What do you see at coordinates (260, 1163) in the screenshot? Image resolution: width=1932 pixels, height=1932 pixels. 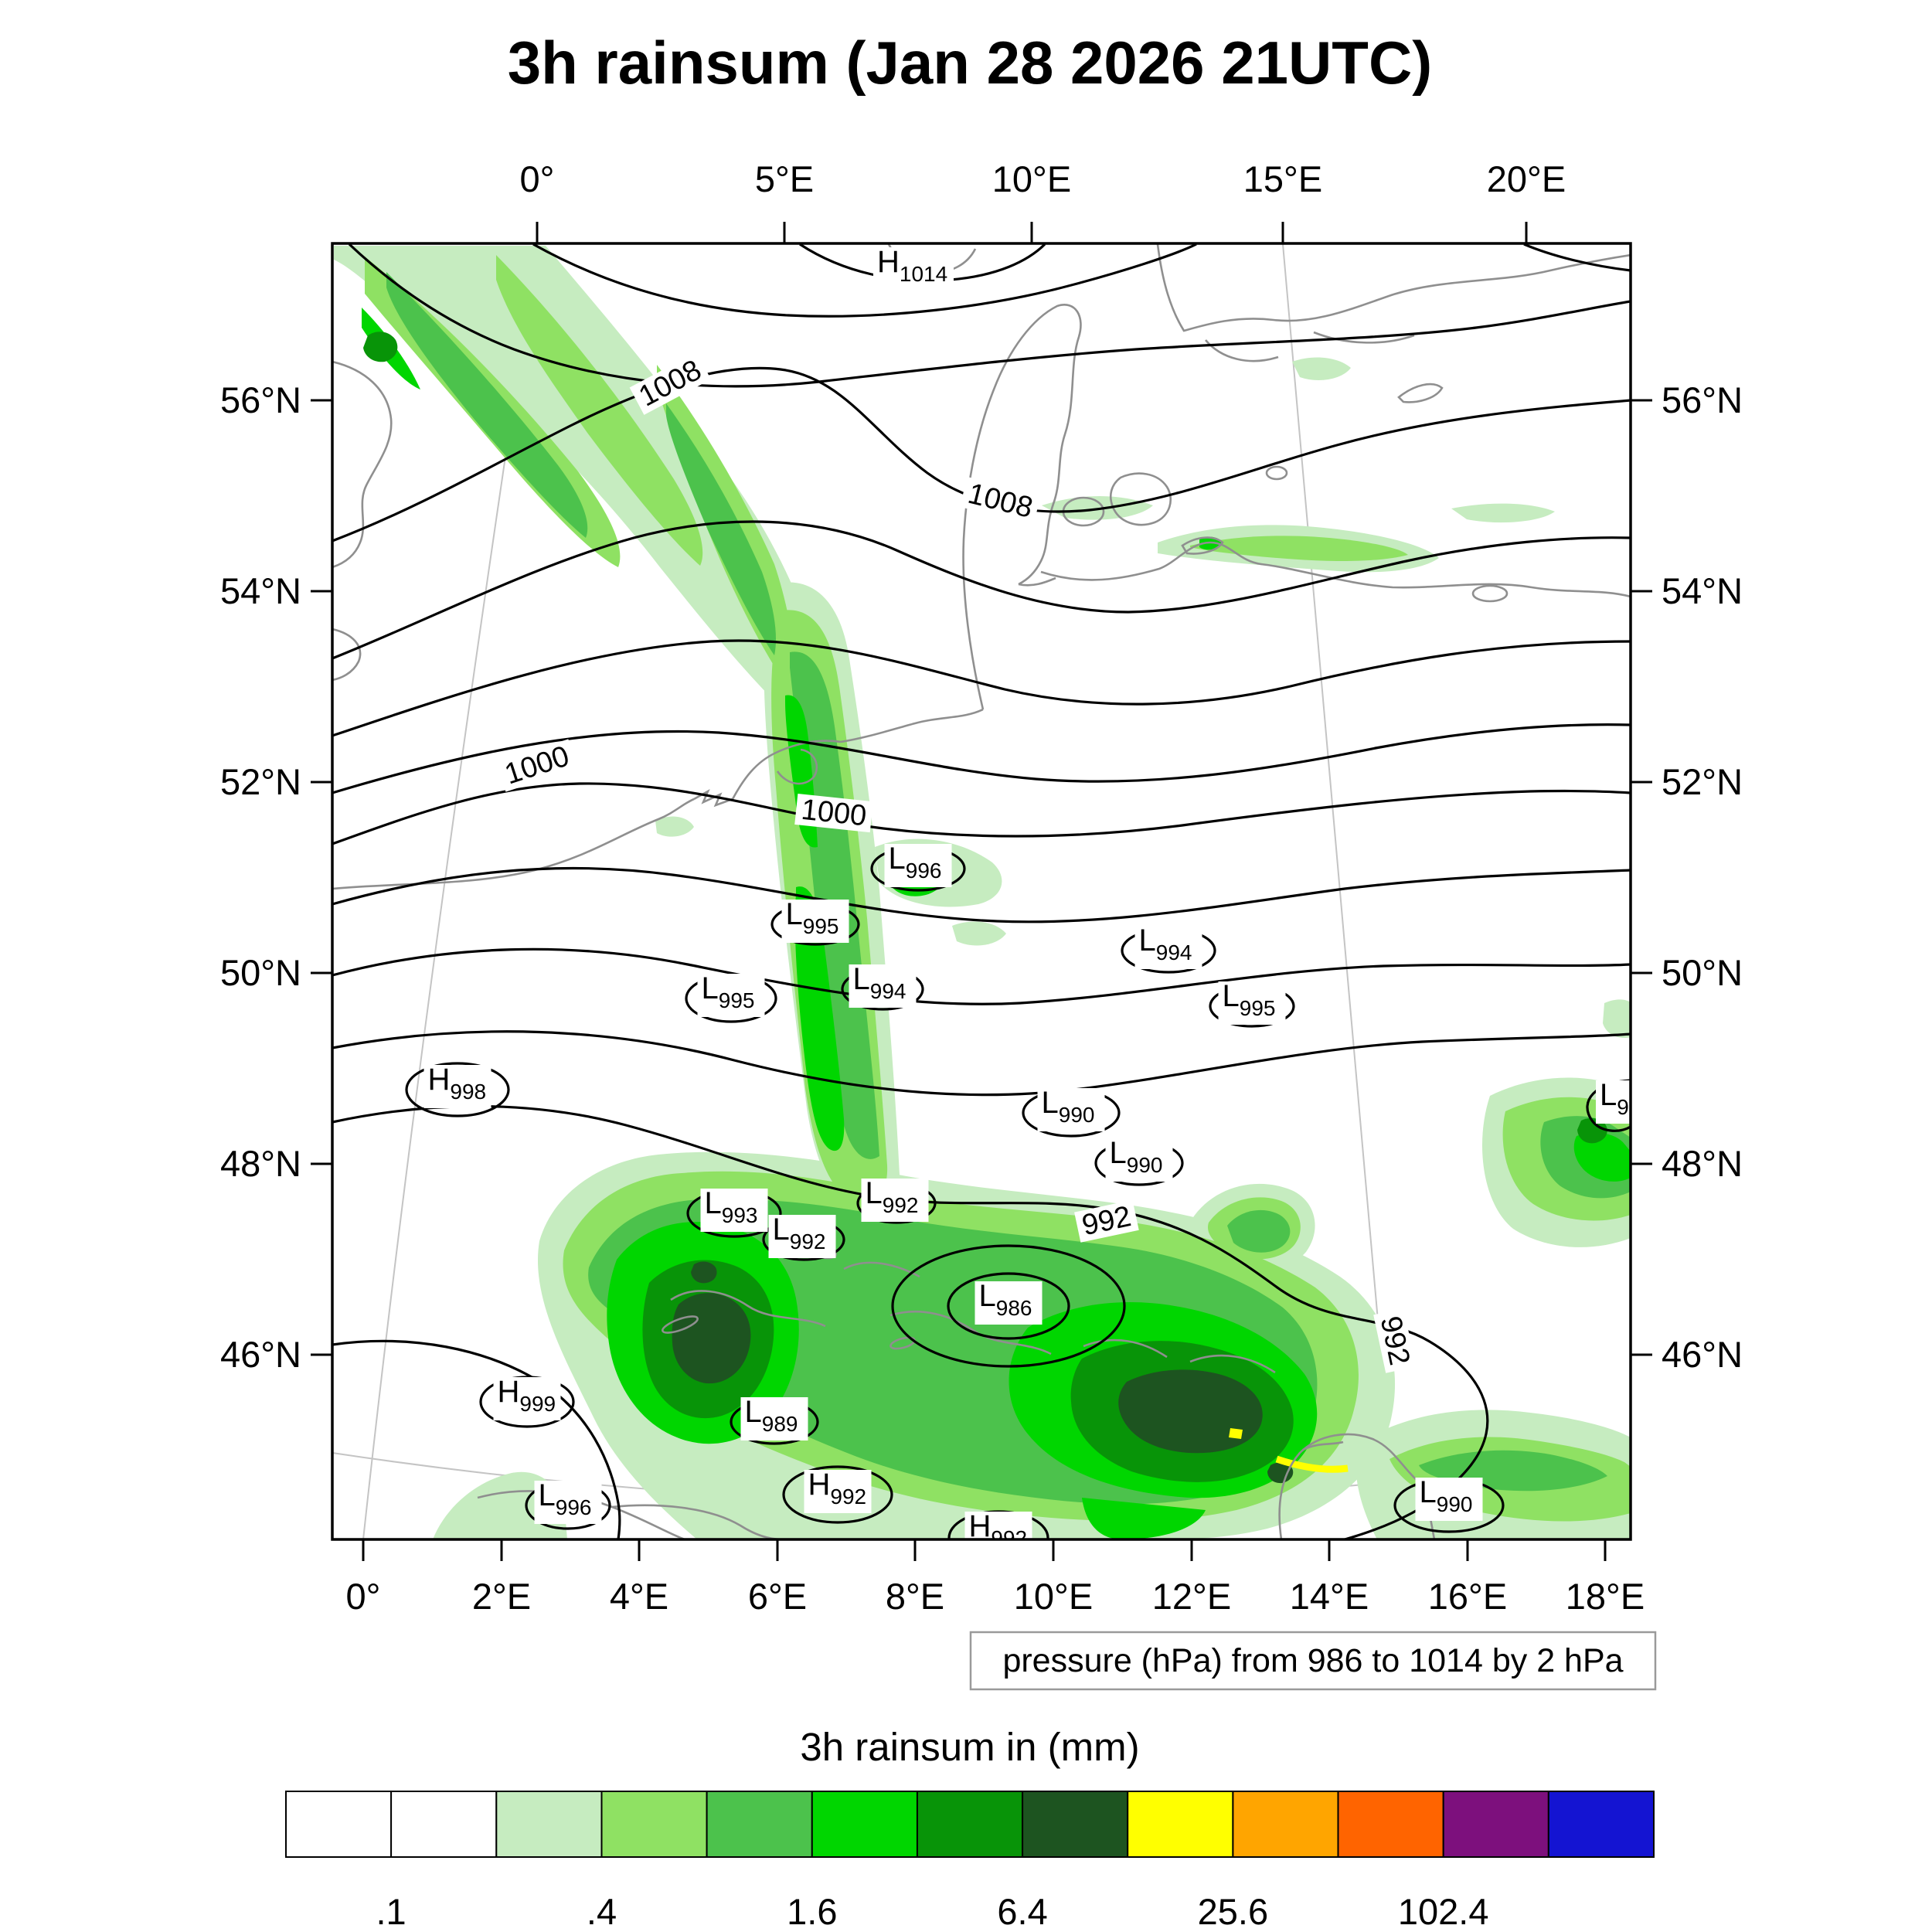 I see `left-axis-label: 48°N` at bounding box center [260, 1163].